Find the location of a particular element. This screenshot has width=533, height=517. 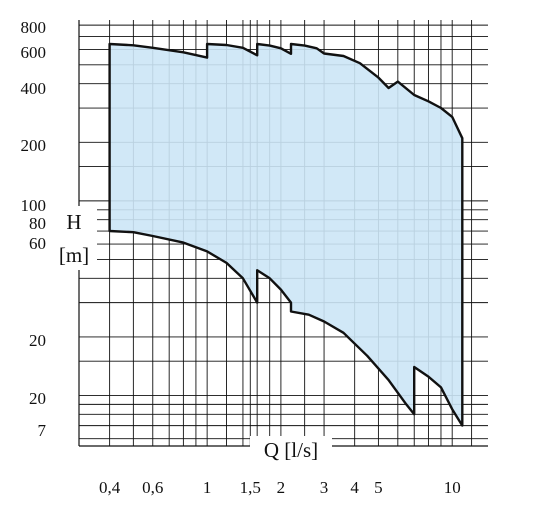

x-tick-label: 0,4 is located at coordinates (110, 487).